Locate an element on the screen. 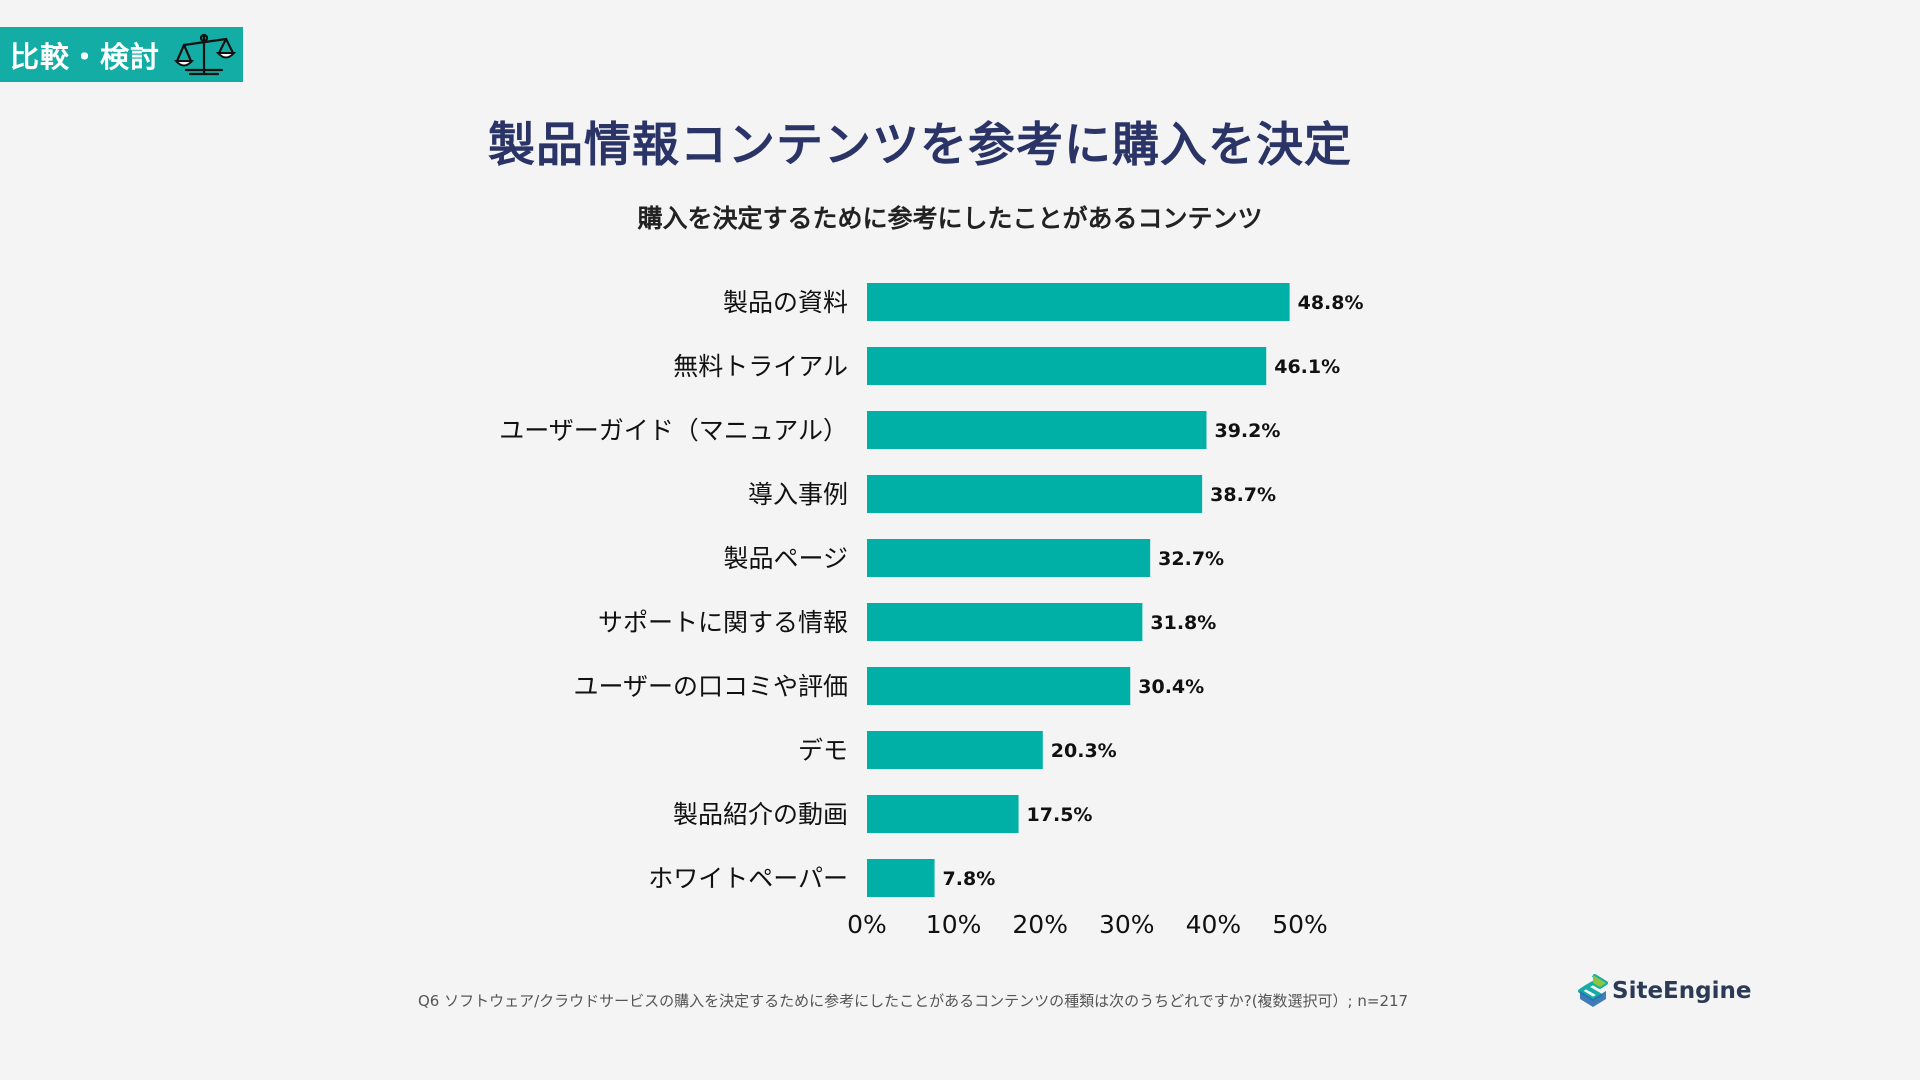  x-tick-label: 30% is located at coordinates (1127, 924).